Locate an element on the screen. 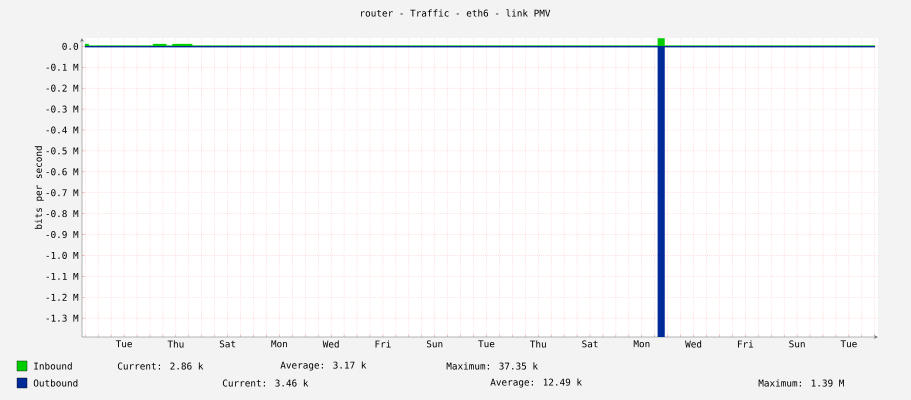 Image resolution: width=911 pixels, height=400 pixels. y-tick-label: -0.7 M is located at coordinates (62, 192).